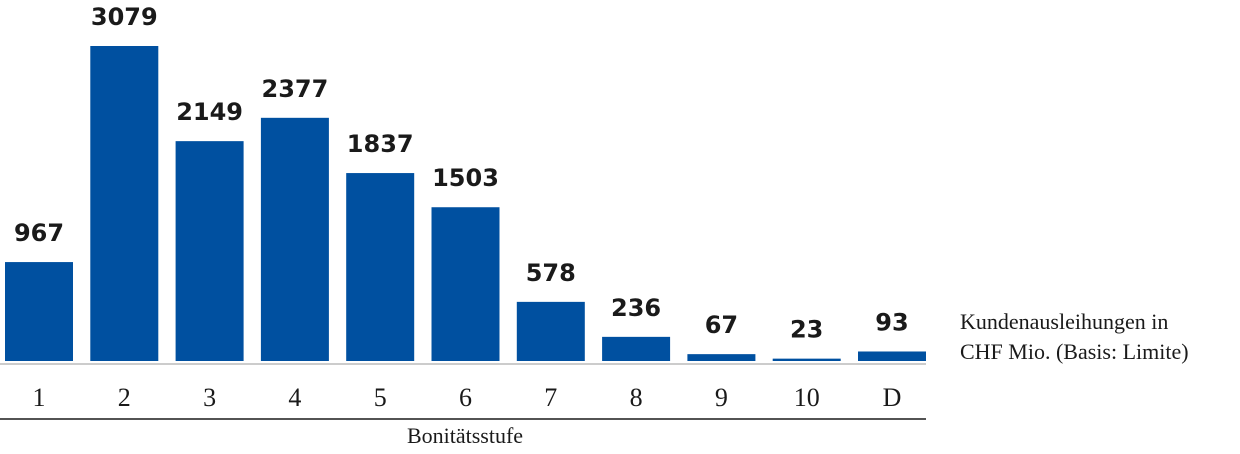  I want to click on value-label: 1503, so click(465, 178).